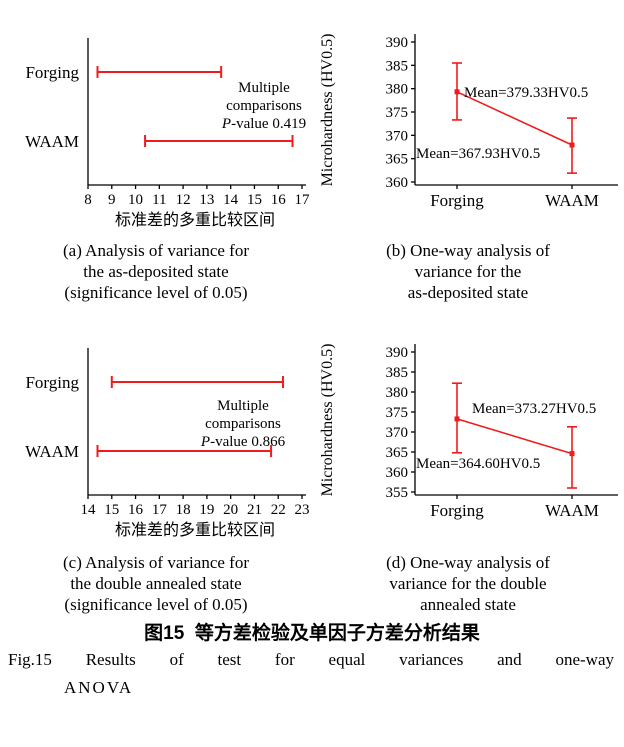 This screenshot has height=747, width=624. I want to click on errorbar-waam, so click(572, 457).